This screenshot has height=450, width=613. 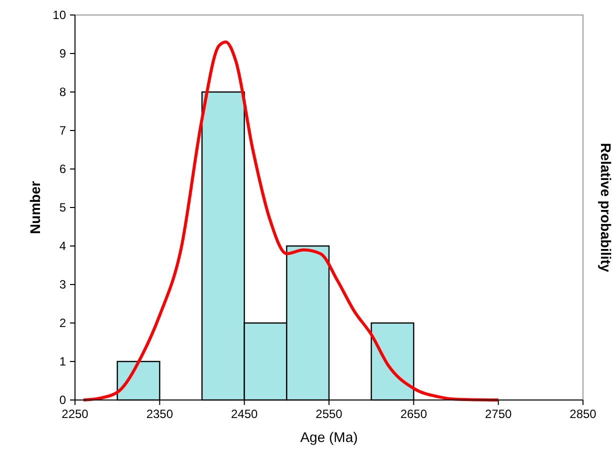 What do you see at coordinates (329, 437) in the screenshot?
I see `x-axis-title: Age (Ma)` at bounding box center [329, 437].